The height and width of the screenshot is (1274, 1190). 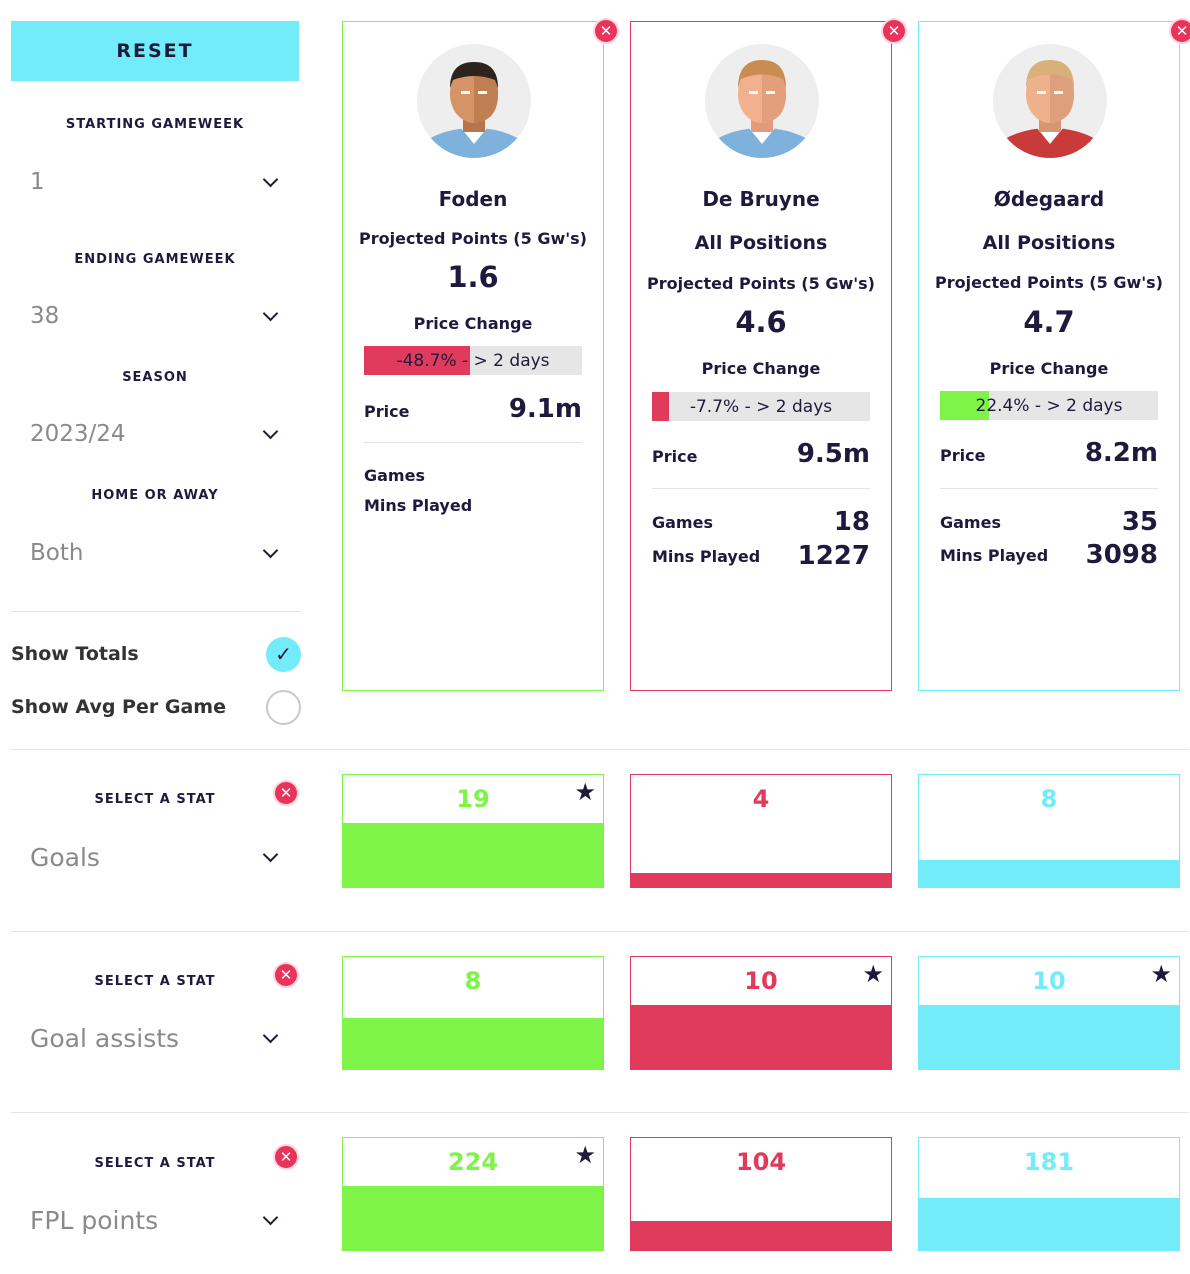 I want to click on home-or-away-value: Both, so click(x=57, y=553).